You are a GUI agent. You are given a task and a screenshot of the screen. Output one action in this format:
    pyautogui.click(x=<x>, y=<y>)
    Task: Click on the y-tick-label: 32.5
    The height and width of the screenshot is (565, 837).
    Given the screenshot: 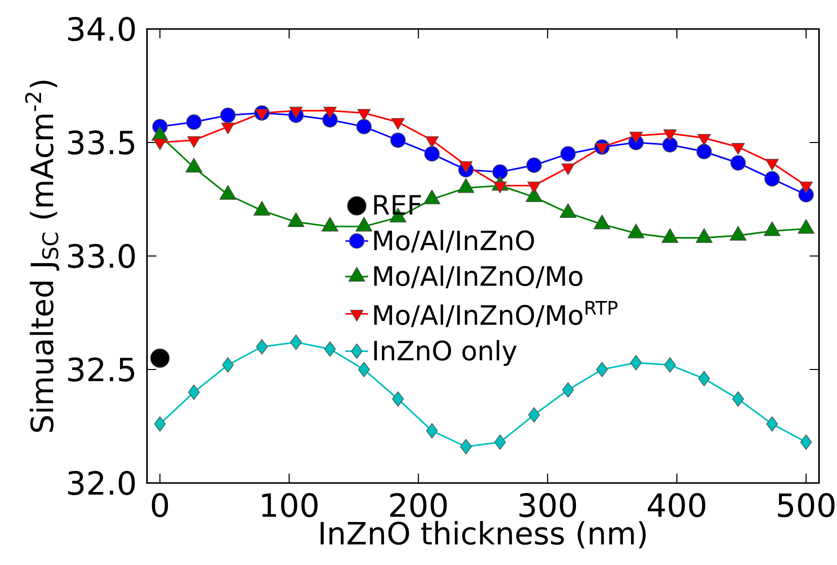 What is the action you would take?
    pyautogui.click(x=101, y=369)
    